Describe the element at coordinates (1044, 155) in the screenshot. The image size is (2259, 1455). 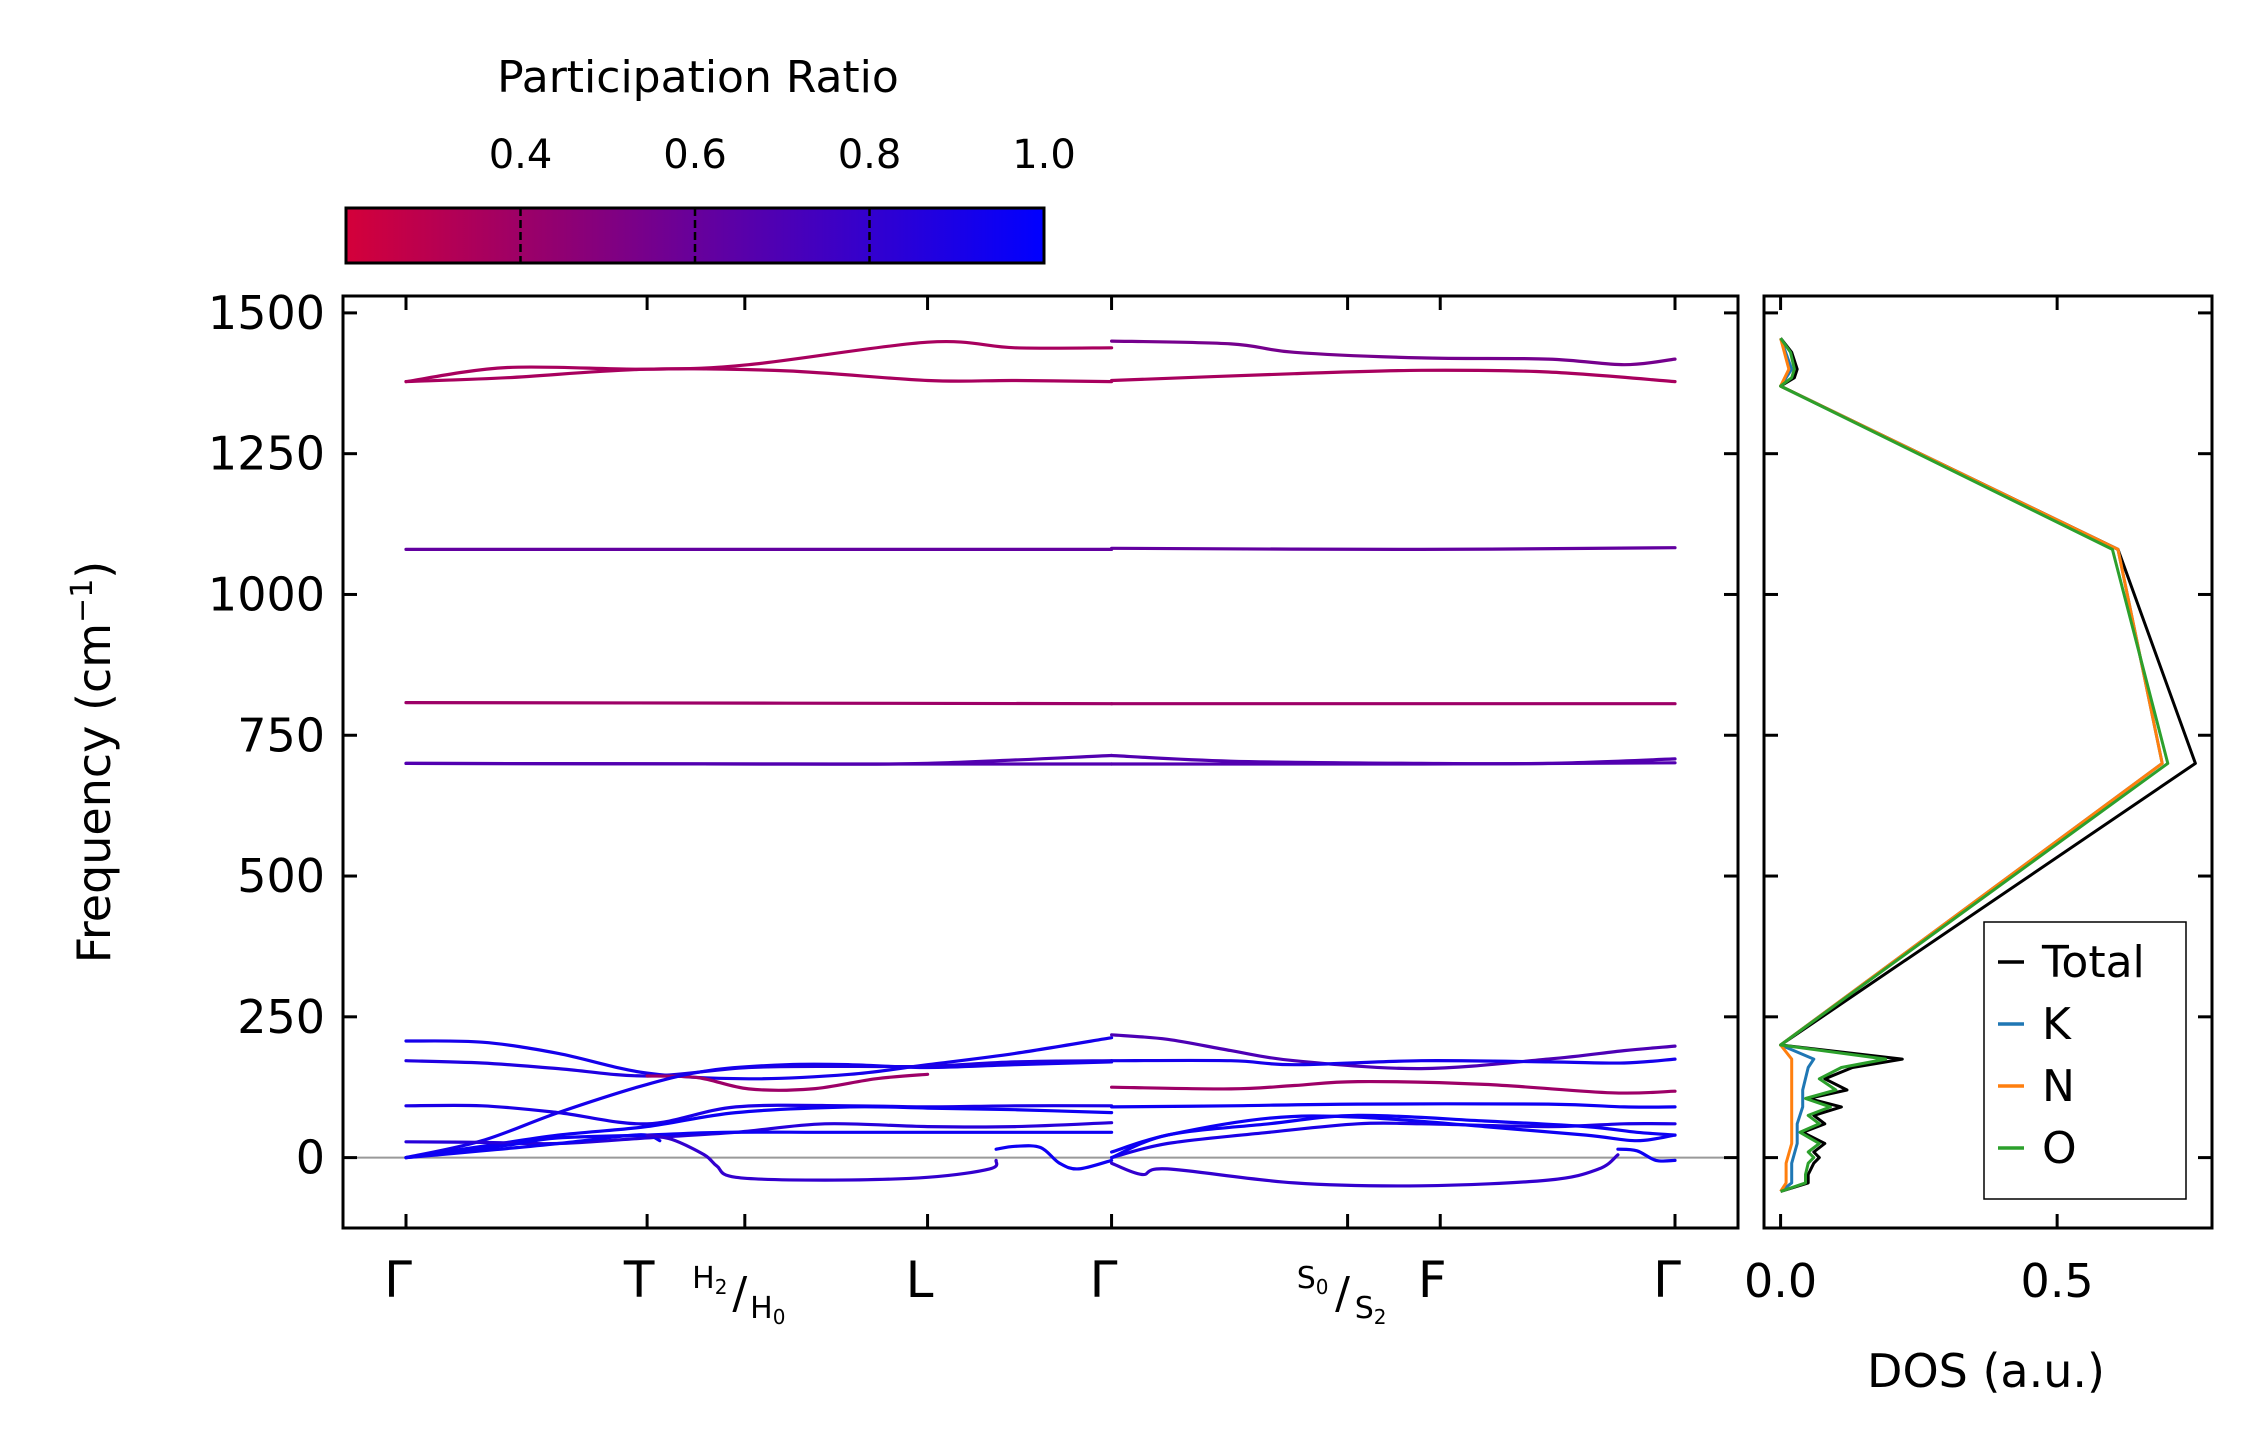
I see `colorbar-tick-label: 1.0` at that location.